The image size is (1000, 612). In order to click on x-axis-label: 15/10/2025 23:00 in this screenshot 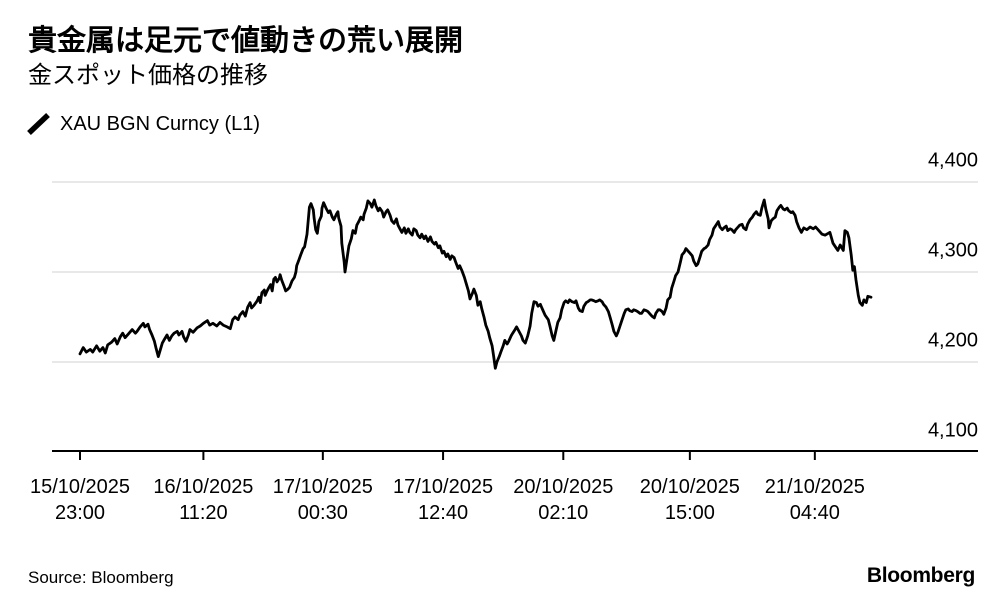, I will do `click(80, 500)`.